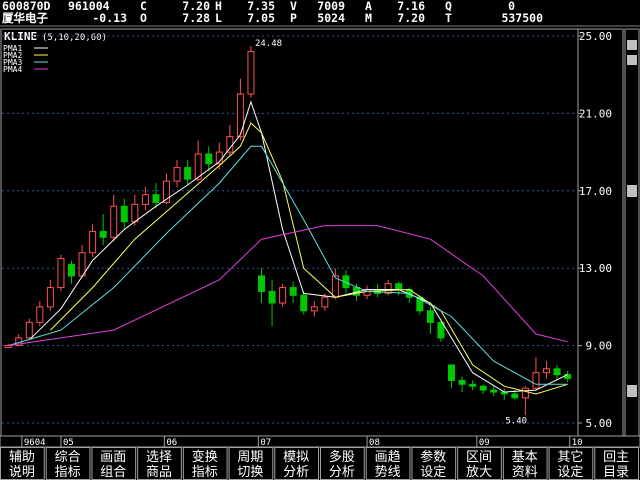  What do you see at coordinates (448, 6) in the screenshot?
I see `header-field: Q` at bounding box center [448, 6].